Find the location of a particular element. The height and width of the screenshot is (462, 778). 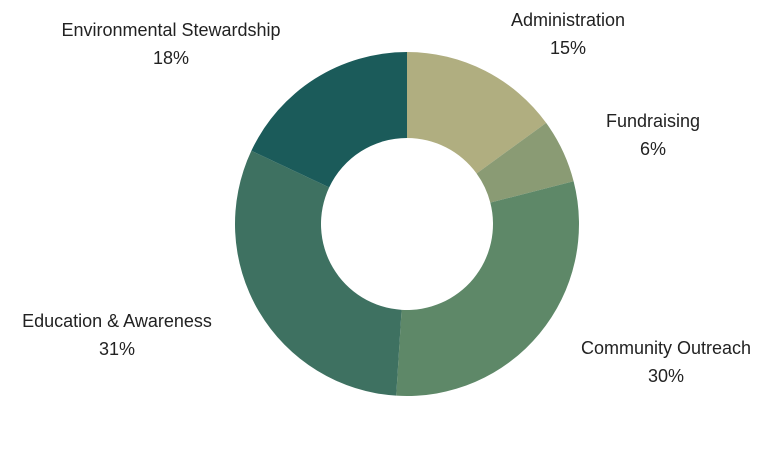

label-education-awareness-value: 31% is located at coordinates (117, 349).